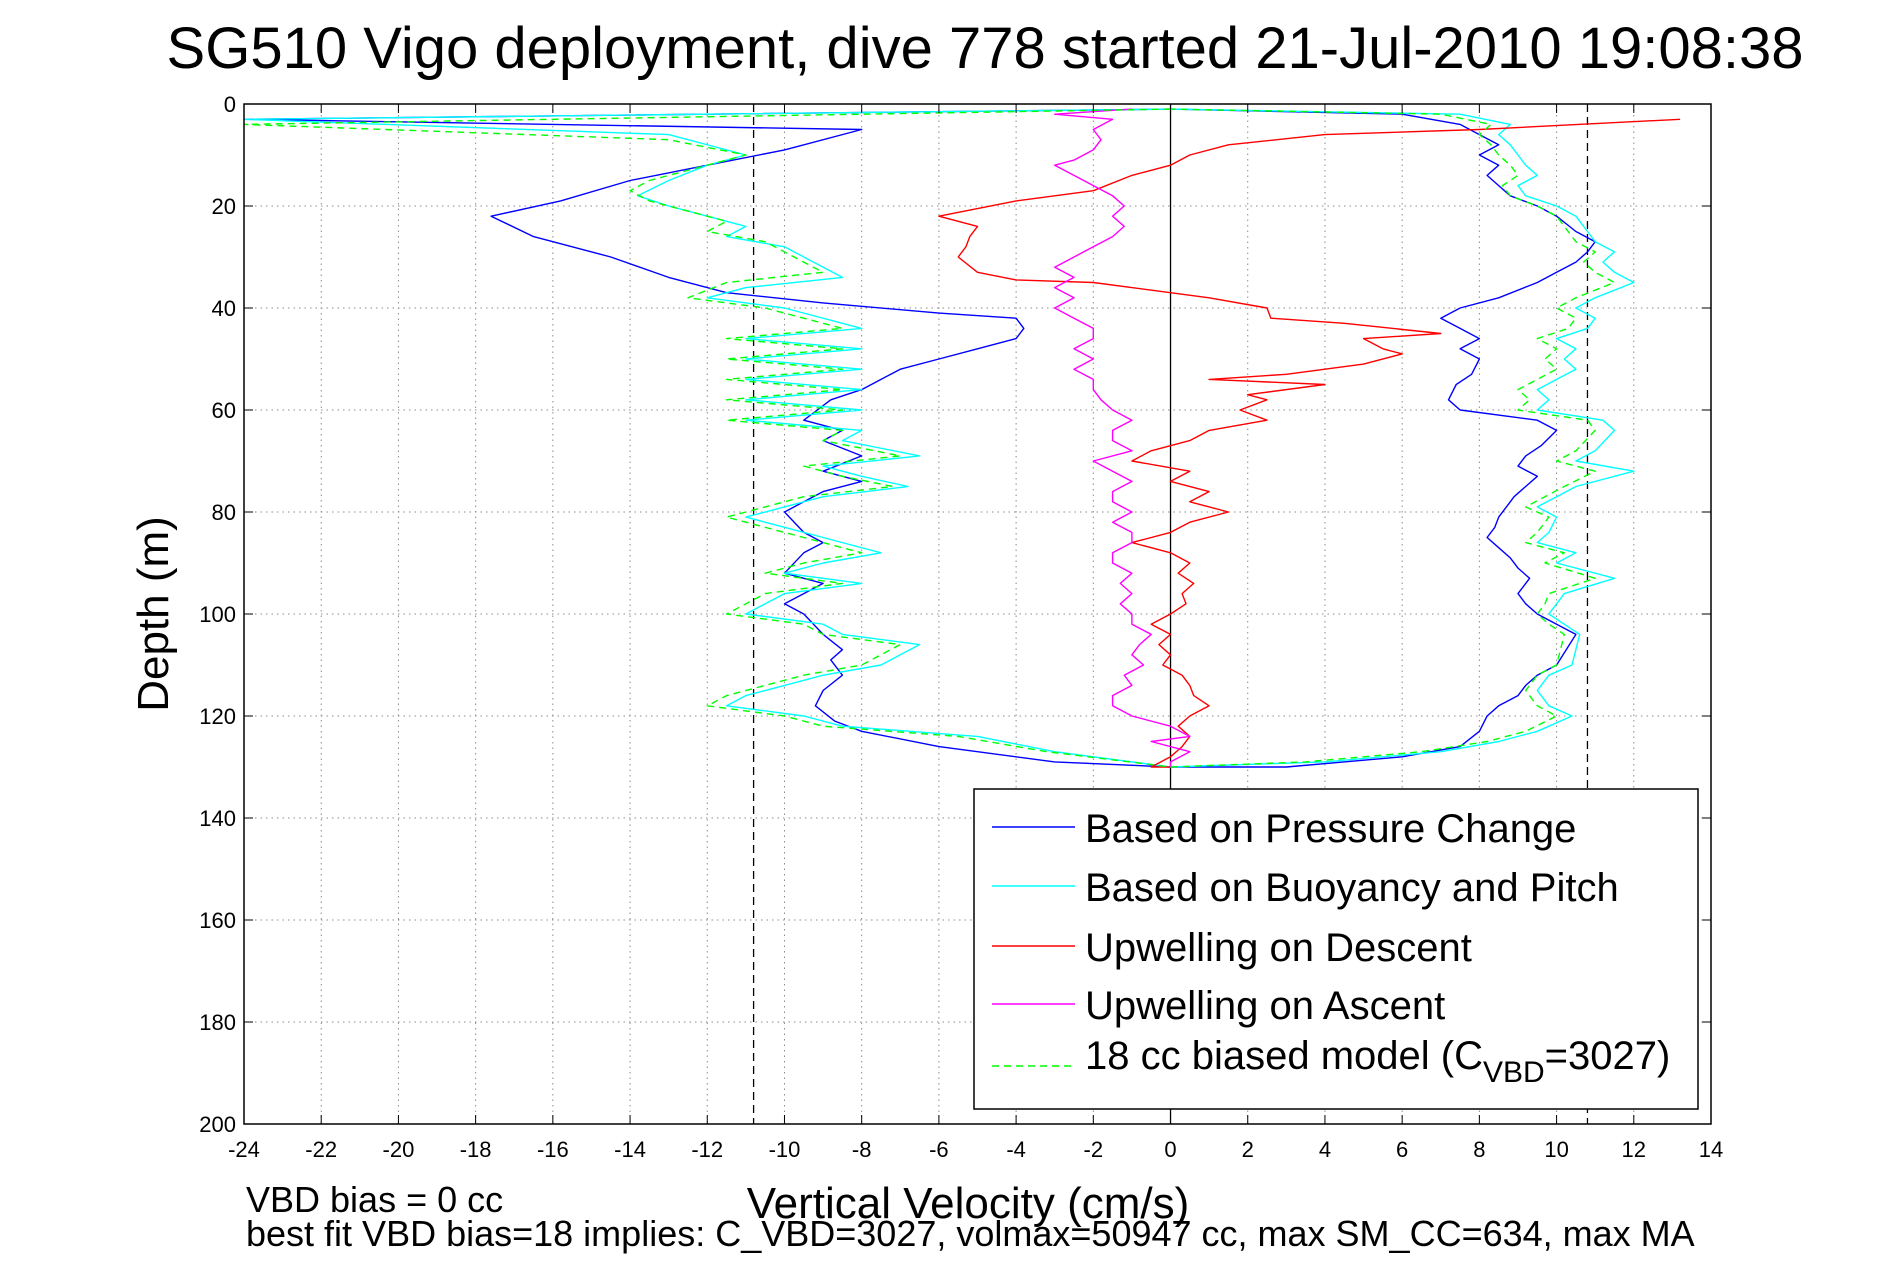 The height and width of the screenshot is (1262, 1891). I want to click on footnote-vbd-bias: VBD bias = 0 cc, so click(374, 1199).